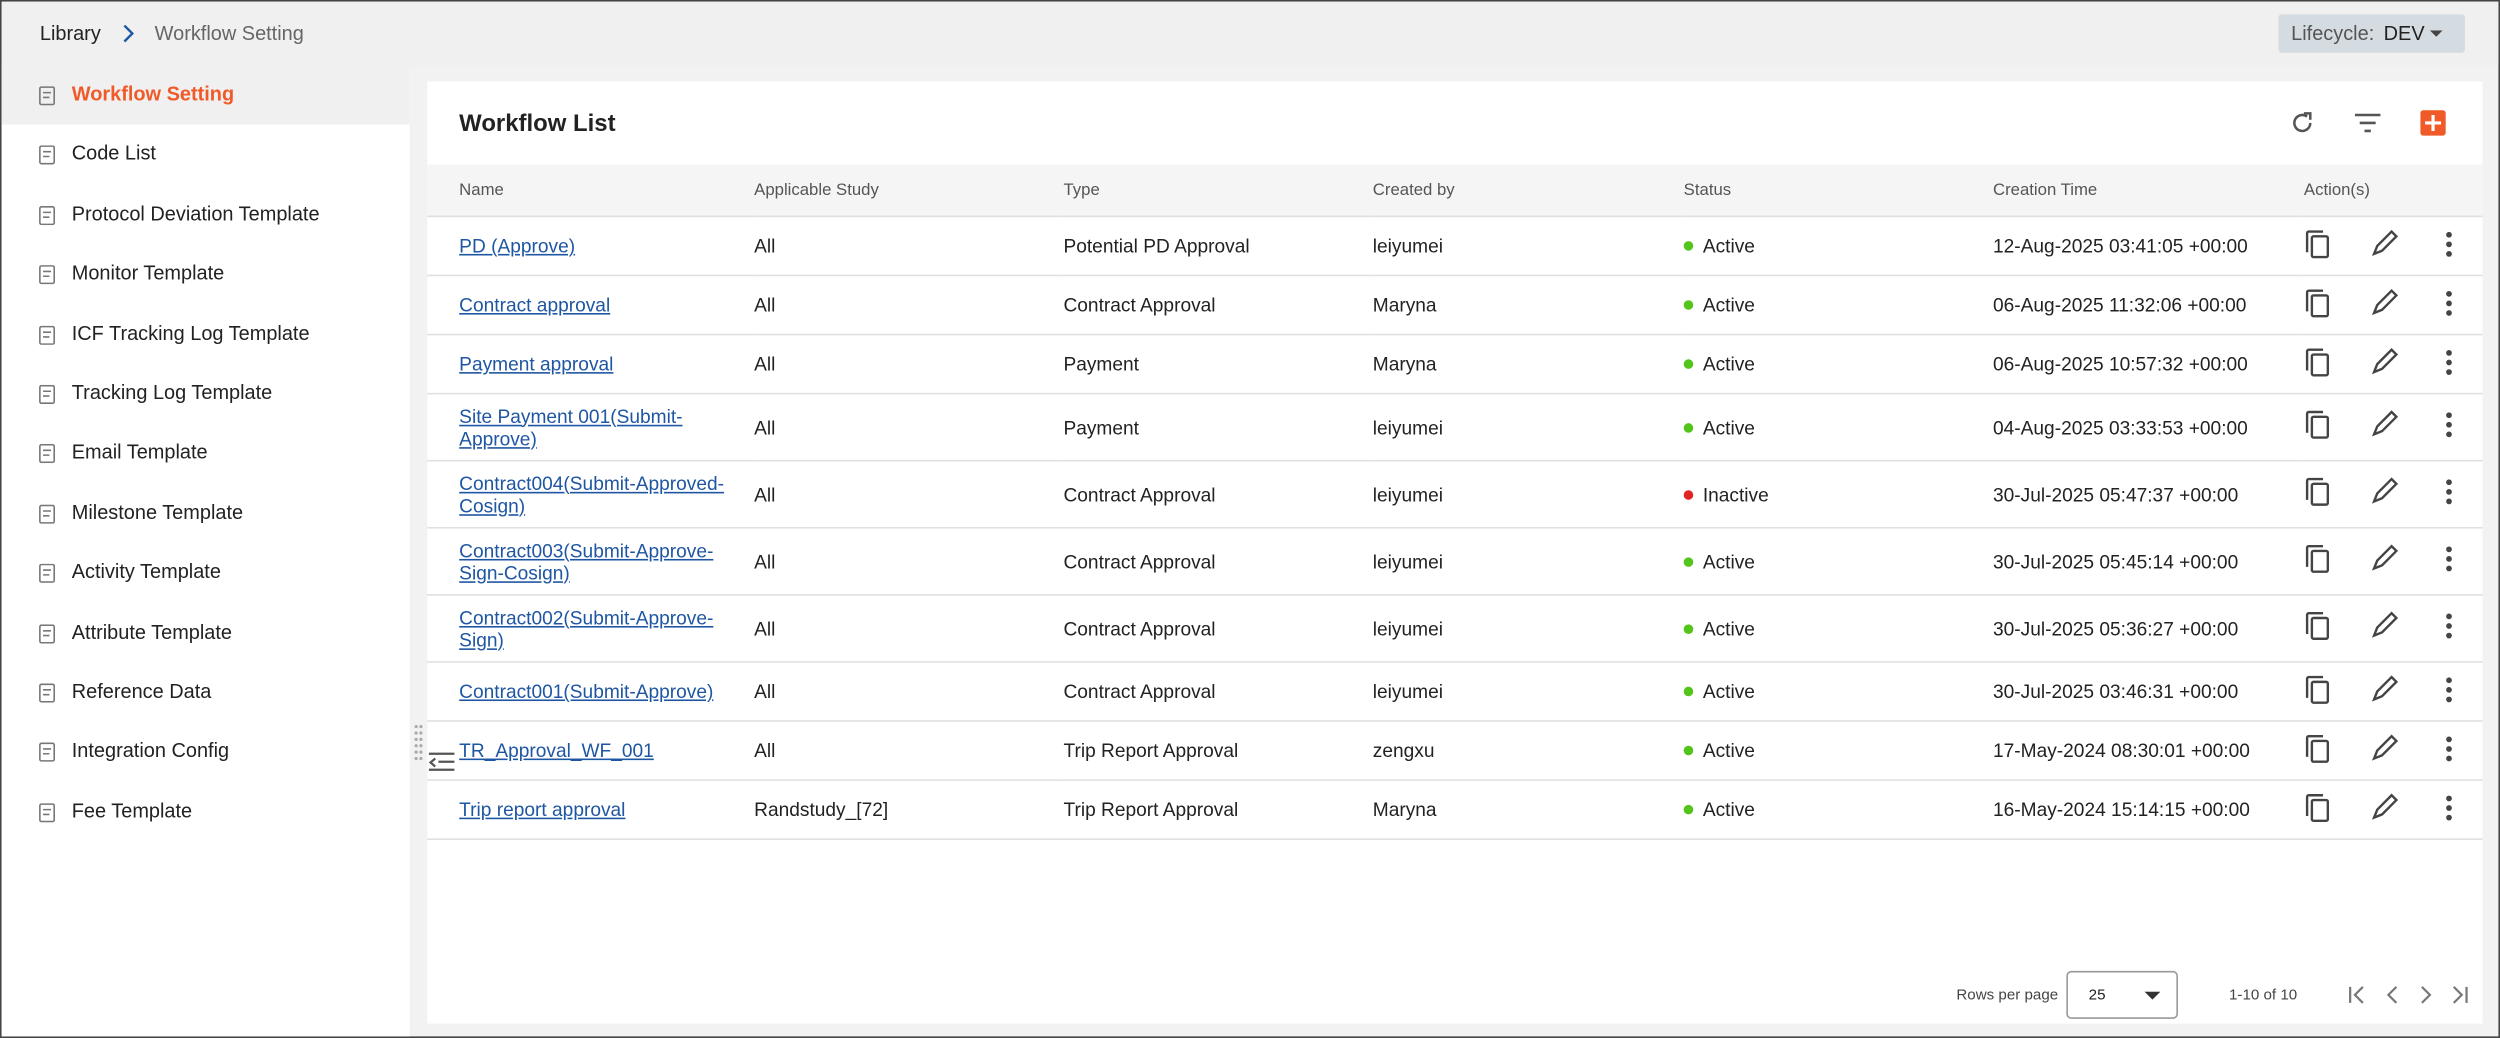  What do you see at coordinates (2148, 494) in the screenshot?
I see `cell: 30-Jul-2025 05:47:37 +00:00` at bounding box center [2148, 494].